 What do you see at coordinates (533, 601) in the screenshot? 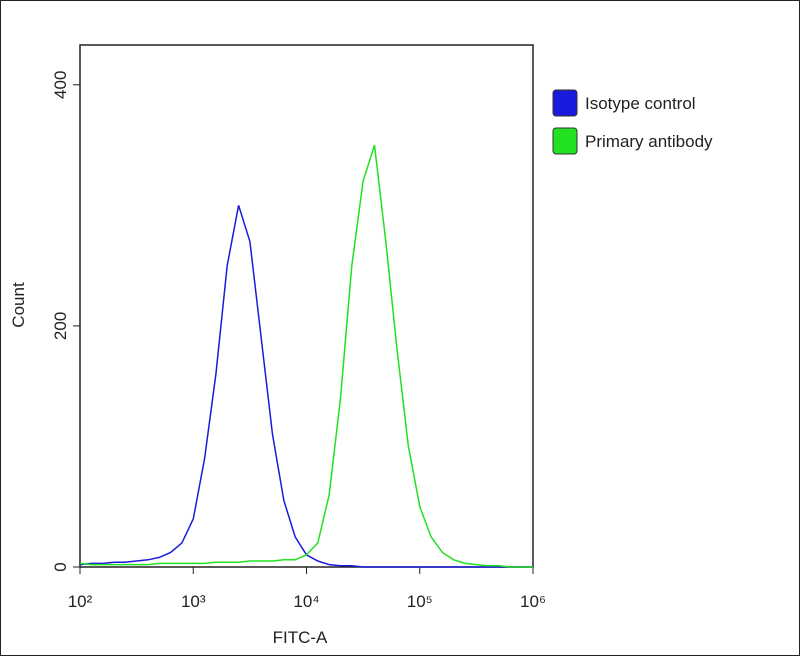
I see `x-tick-label: 10⁶` at bounding box center [533, 601].